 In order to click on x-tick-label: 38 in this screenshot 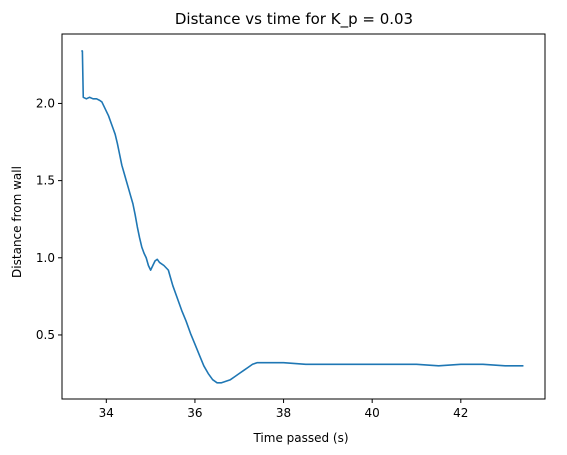, I will do `click(283, 413)`.